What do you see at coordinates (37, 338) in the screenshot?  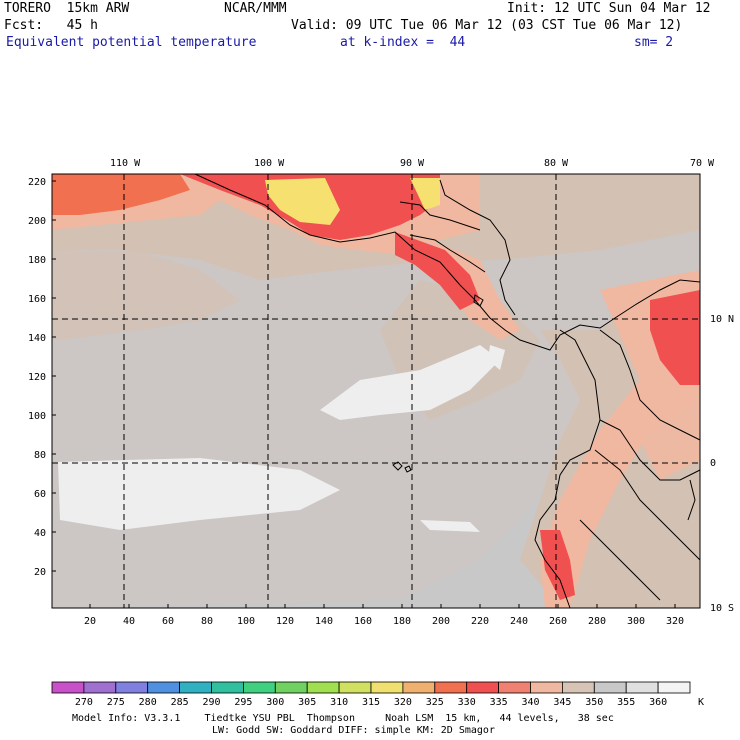 I see `y-tick-label: 140` at bounding box center [37, 338].